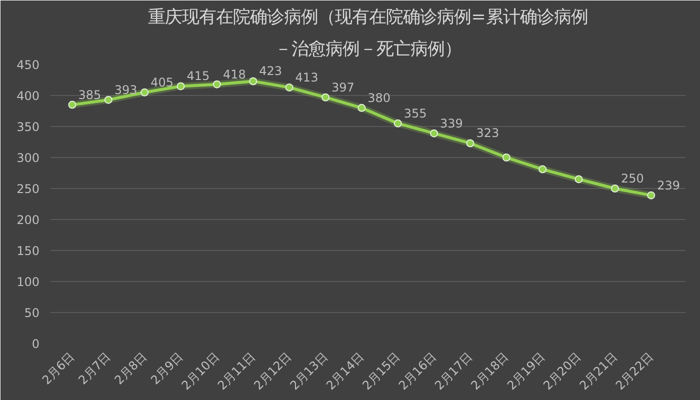  I want to click on data-label: 323, so click(488, 133).